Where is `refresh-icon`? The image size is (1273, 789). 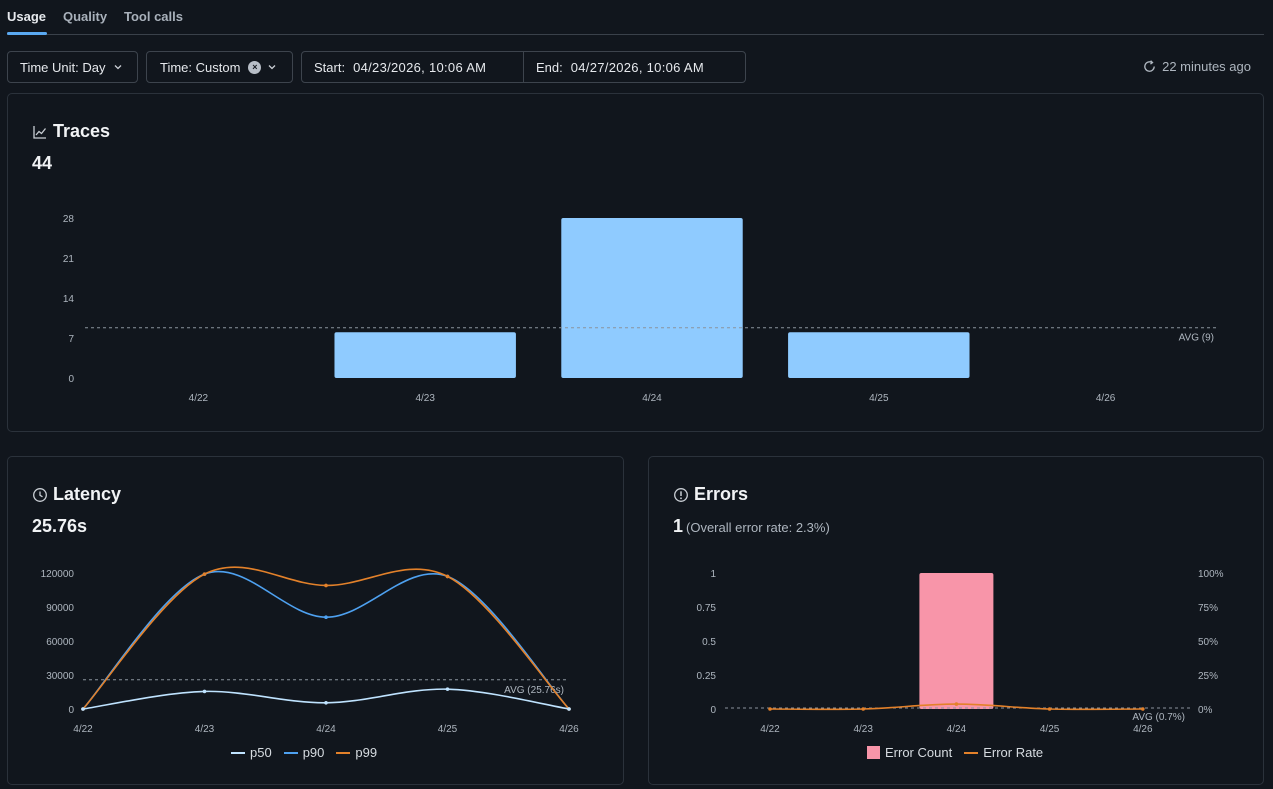
refresh-icon is located at coordinates (1149, 66).